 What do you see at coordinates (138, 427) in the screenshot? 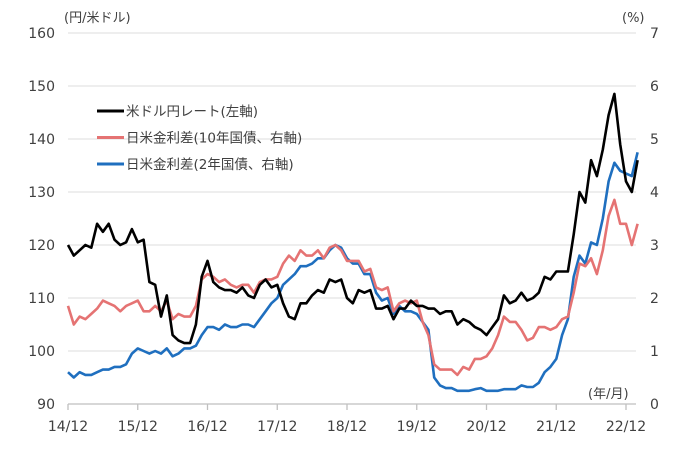
I see `x-tick-label: 15/12` at bounding box center [138, 427].